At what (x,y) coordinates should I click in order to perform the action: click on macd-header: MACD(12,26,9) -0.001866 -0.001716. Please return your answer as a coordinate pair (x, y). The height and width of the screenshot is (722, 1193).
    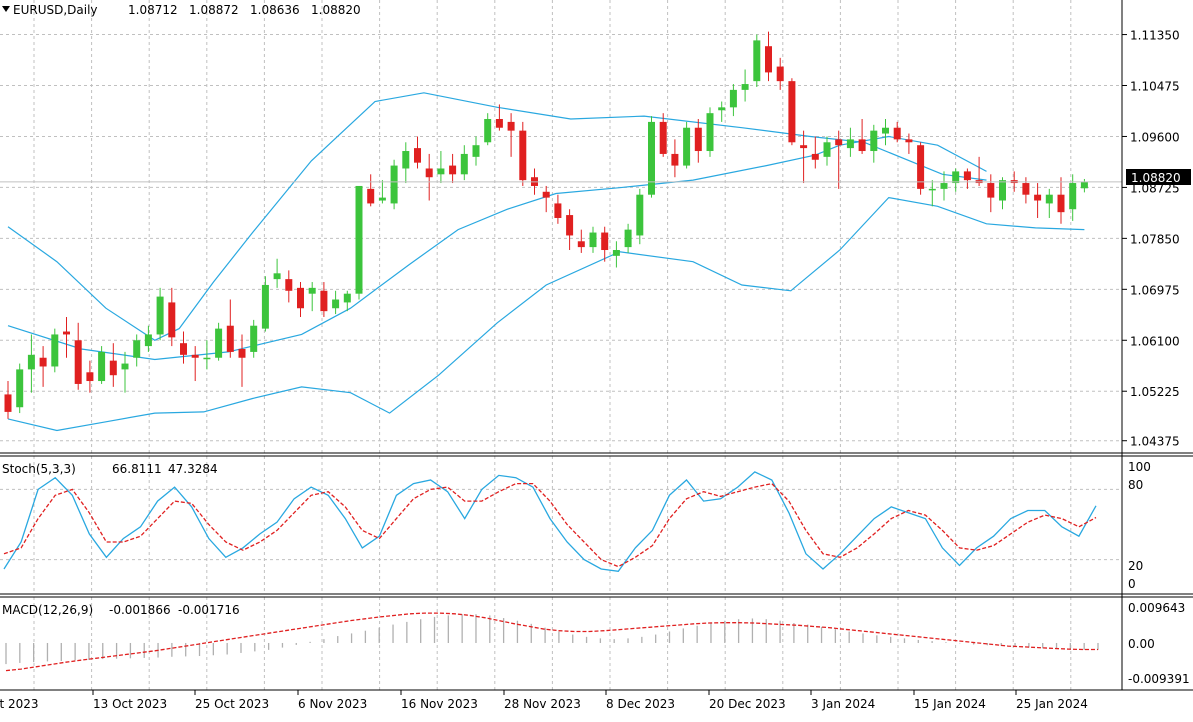
    Looking at the image, I should click on (121, 610).